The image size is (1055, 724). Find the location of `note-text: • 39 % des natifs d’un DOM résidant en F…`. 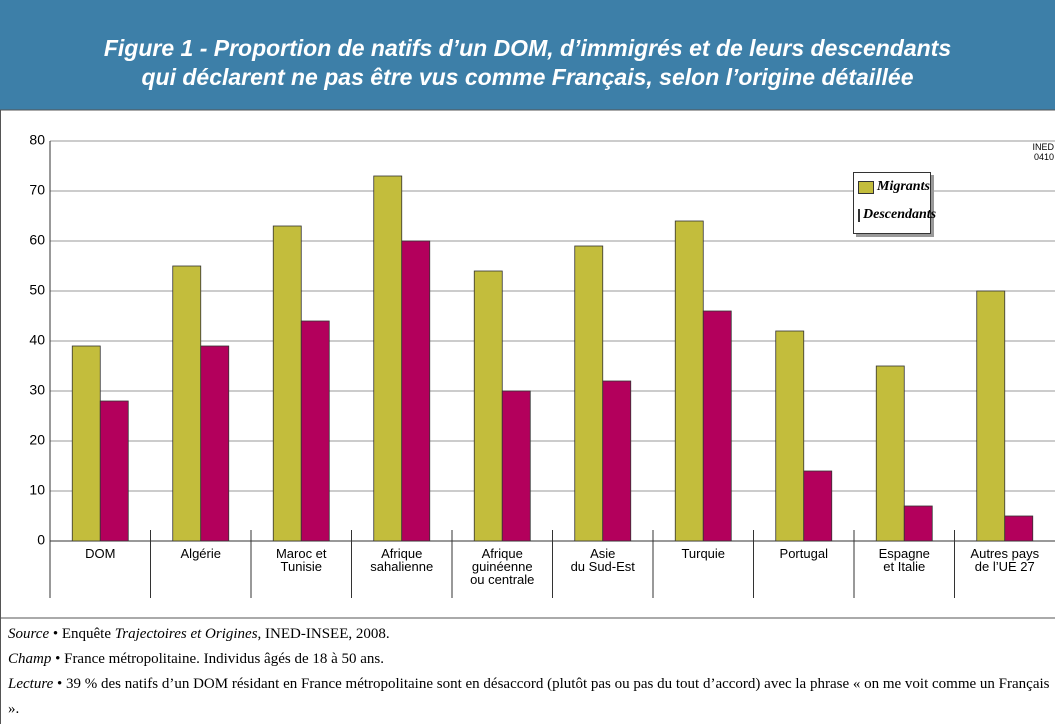

note-text: • 39 % des natifs d’un DOM résidant en F… is located at coordinates (529, 696).